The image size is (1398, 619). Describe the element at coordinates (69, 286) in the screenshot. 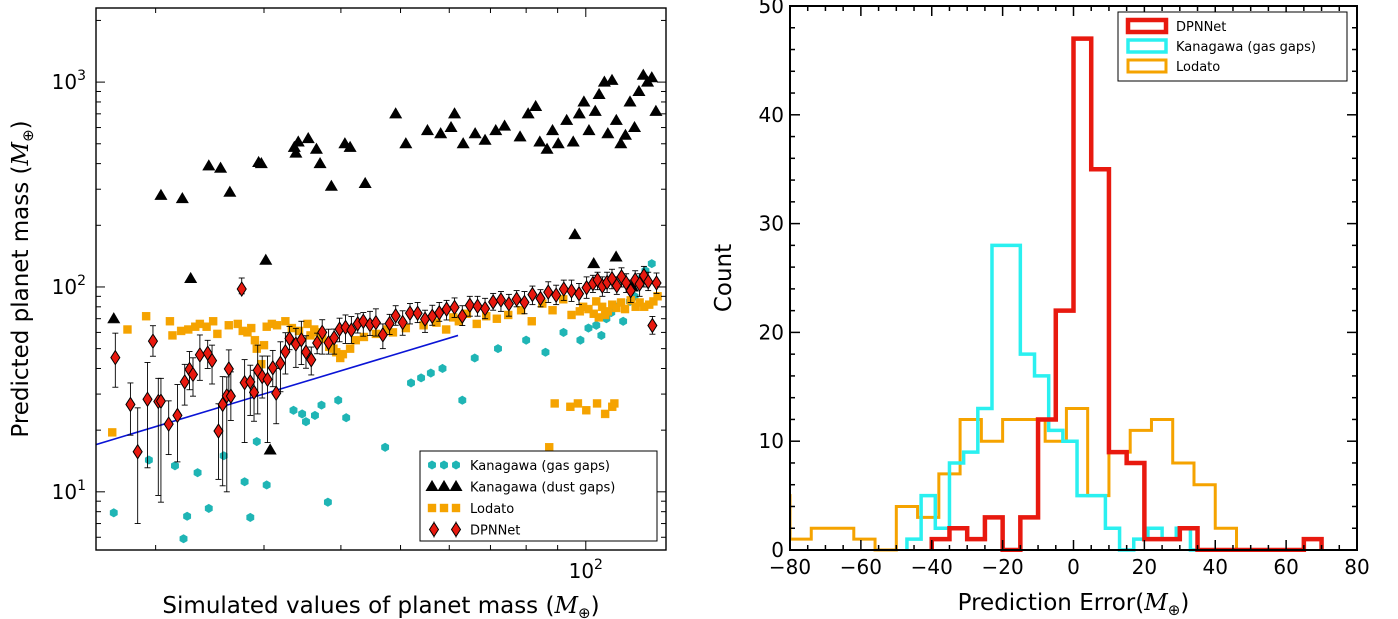

I see `left-y-tick-label: 102` at that location.